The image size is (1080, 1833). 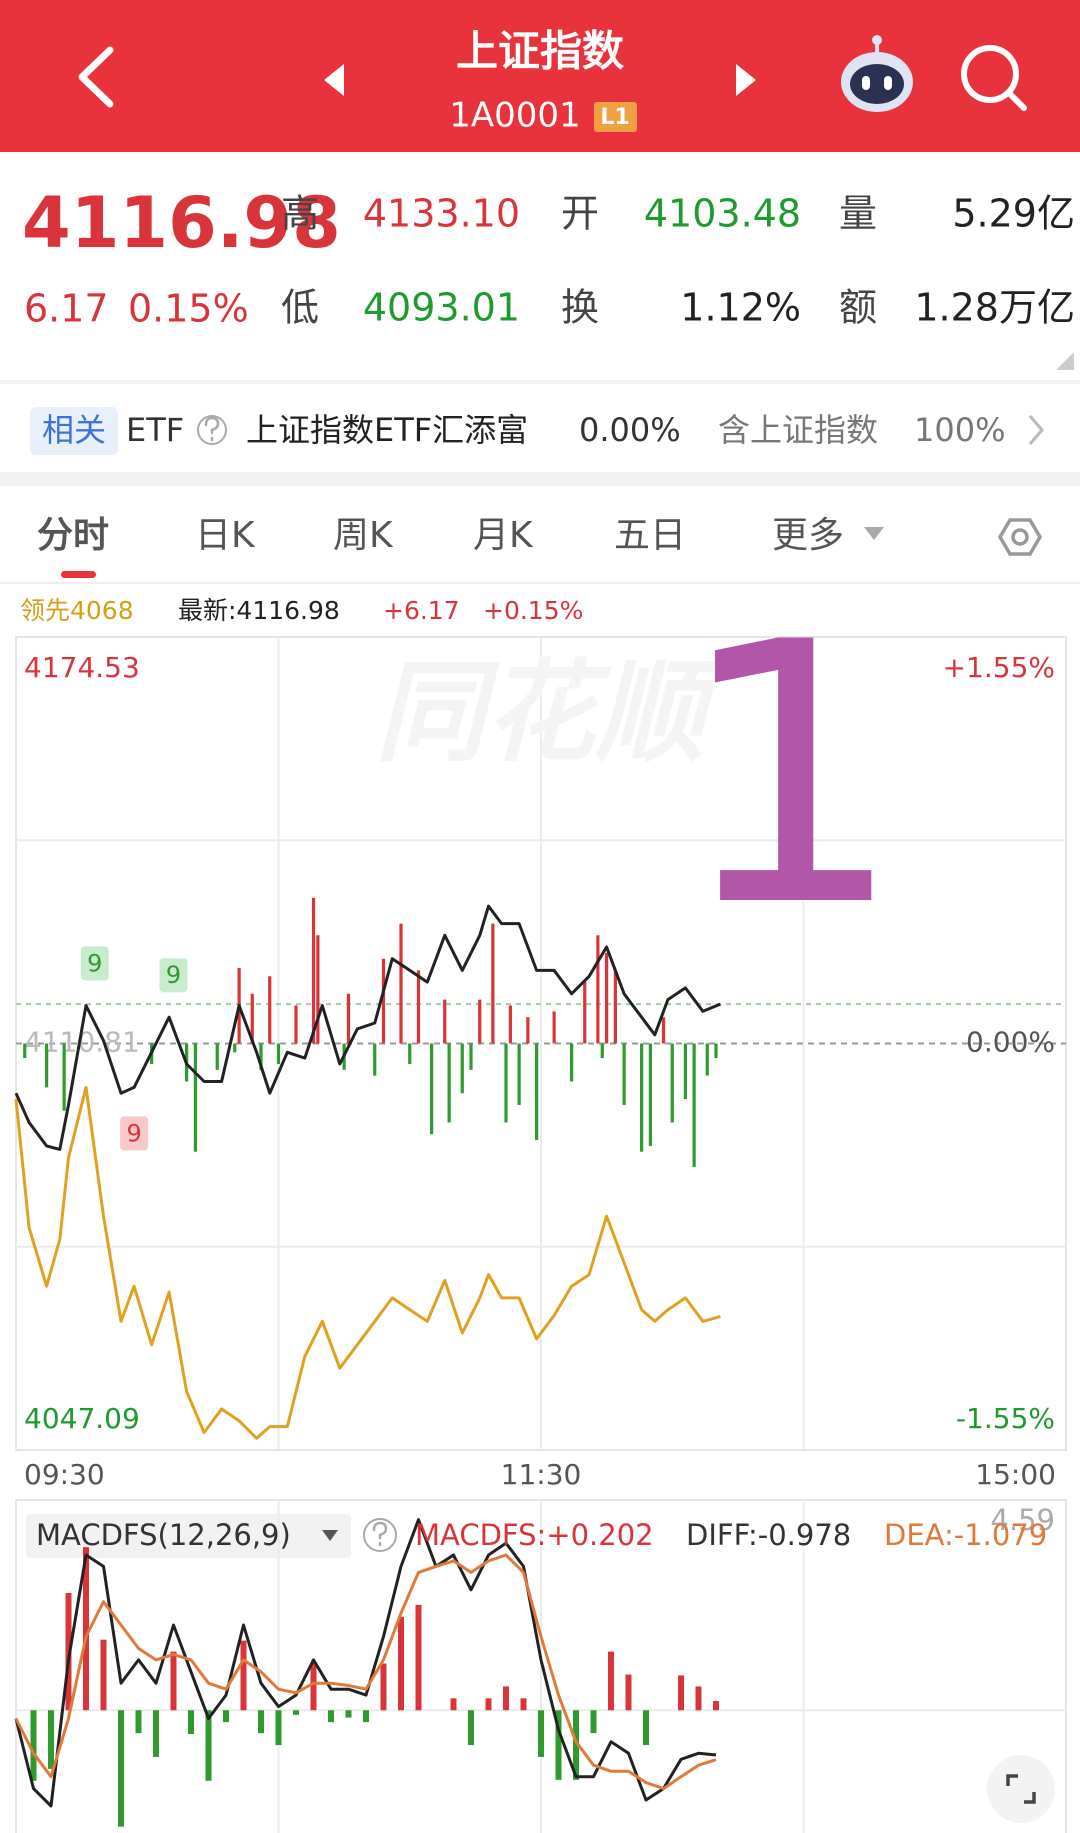 I want to click on macd-value: MACDFS:+0.202, so click(x=534, y=1535).